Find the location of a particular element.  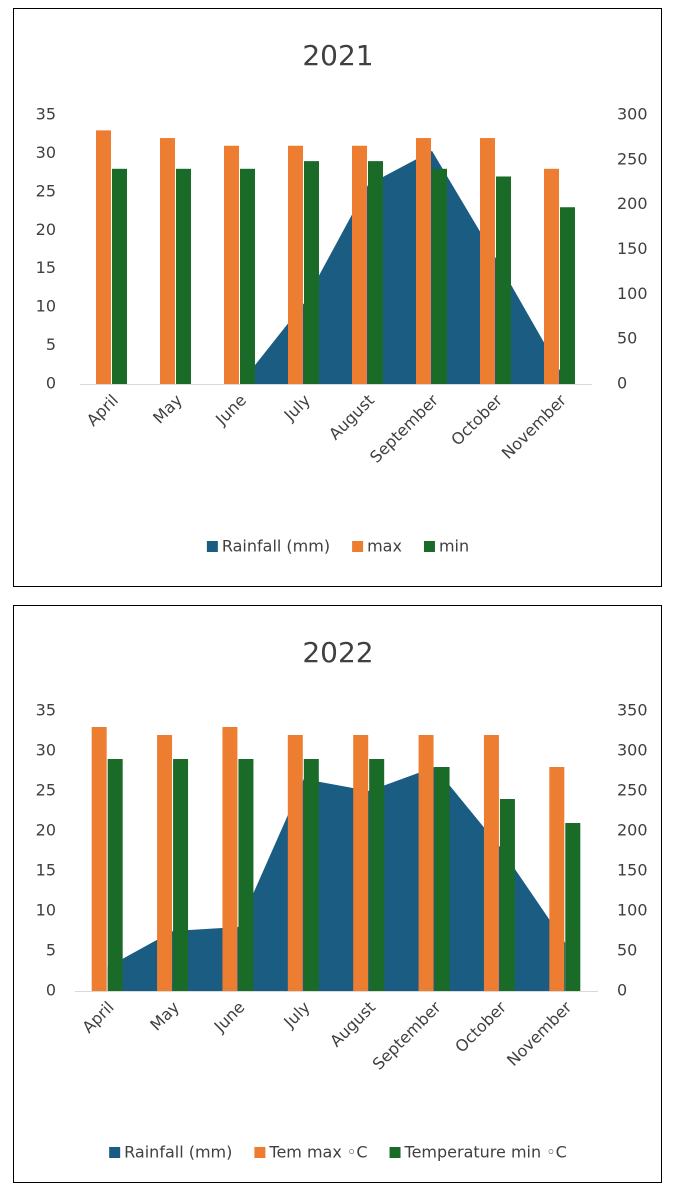

chart-title: 2022 is located at coordinates (337, 652).